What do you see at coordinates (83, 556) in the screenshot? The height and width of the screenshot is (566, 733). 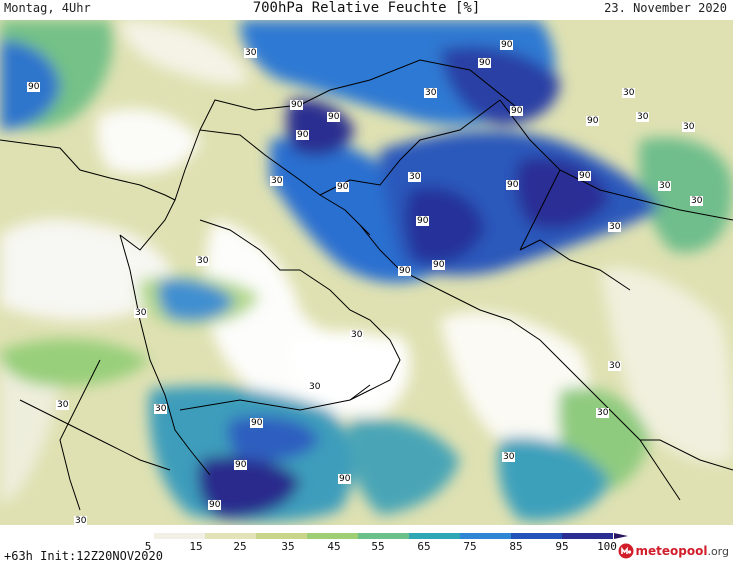 I see `model-run-info: +63h Init:12Z20NOV2020` at bounding box center [83, 556].